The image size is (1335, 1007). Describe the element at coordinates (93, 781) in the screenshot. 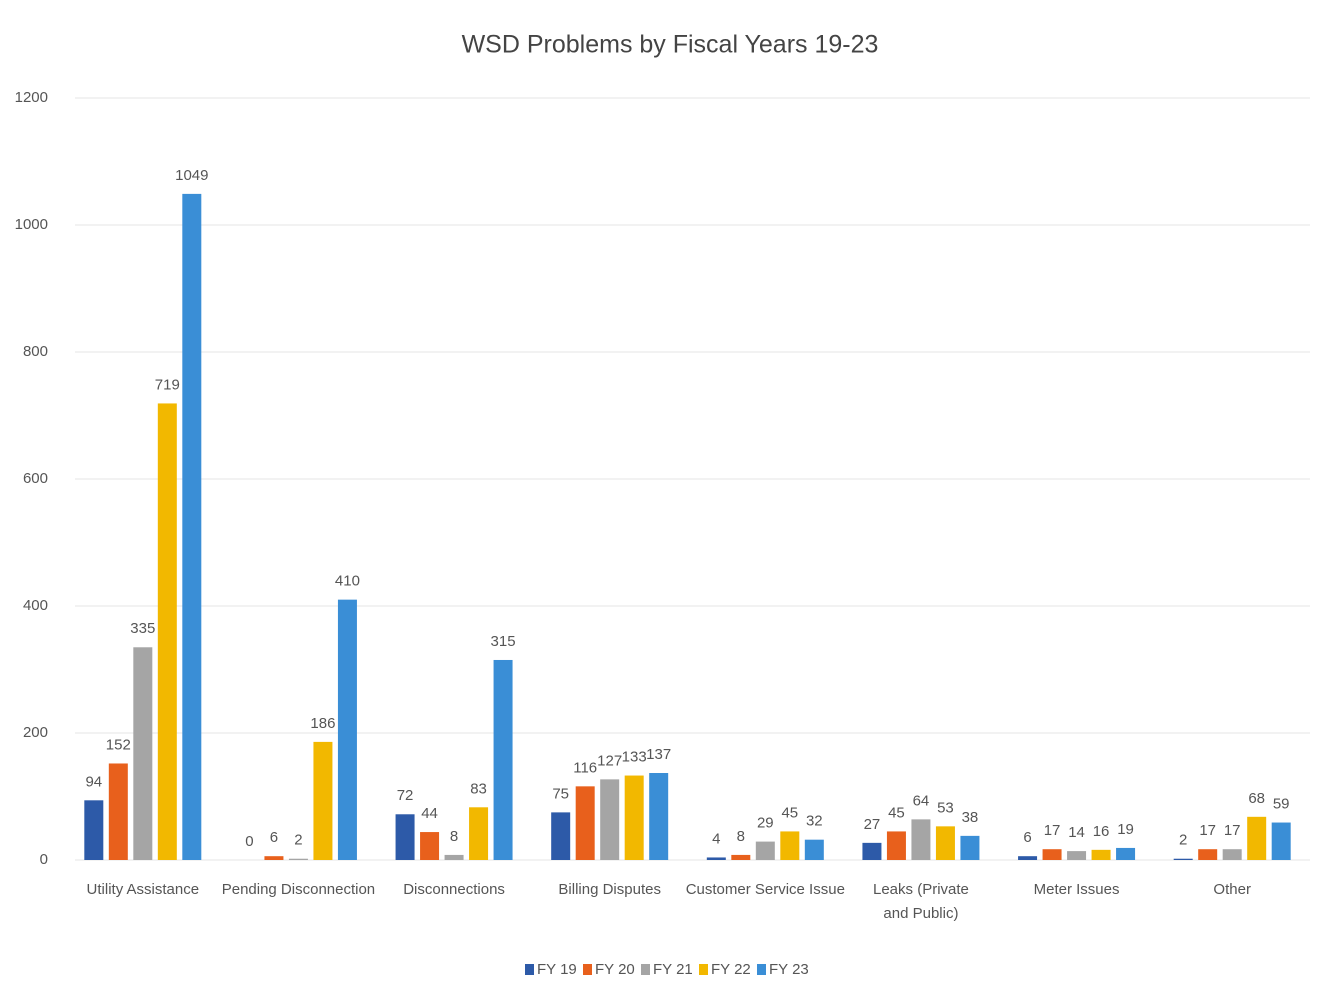

I see `data-label: 94` at that location.